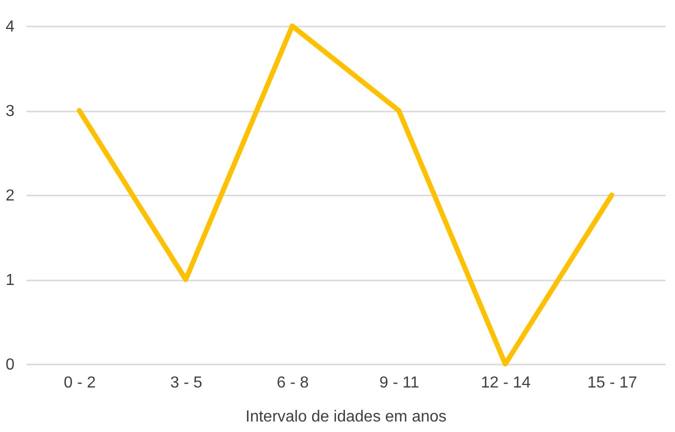 The width and height of the screenshot is (675, 432). What do you see at coordinates (10, 27) in the screenshot?
I see `y-tick-label: 4` at bounding box center [10, 27].